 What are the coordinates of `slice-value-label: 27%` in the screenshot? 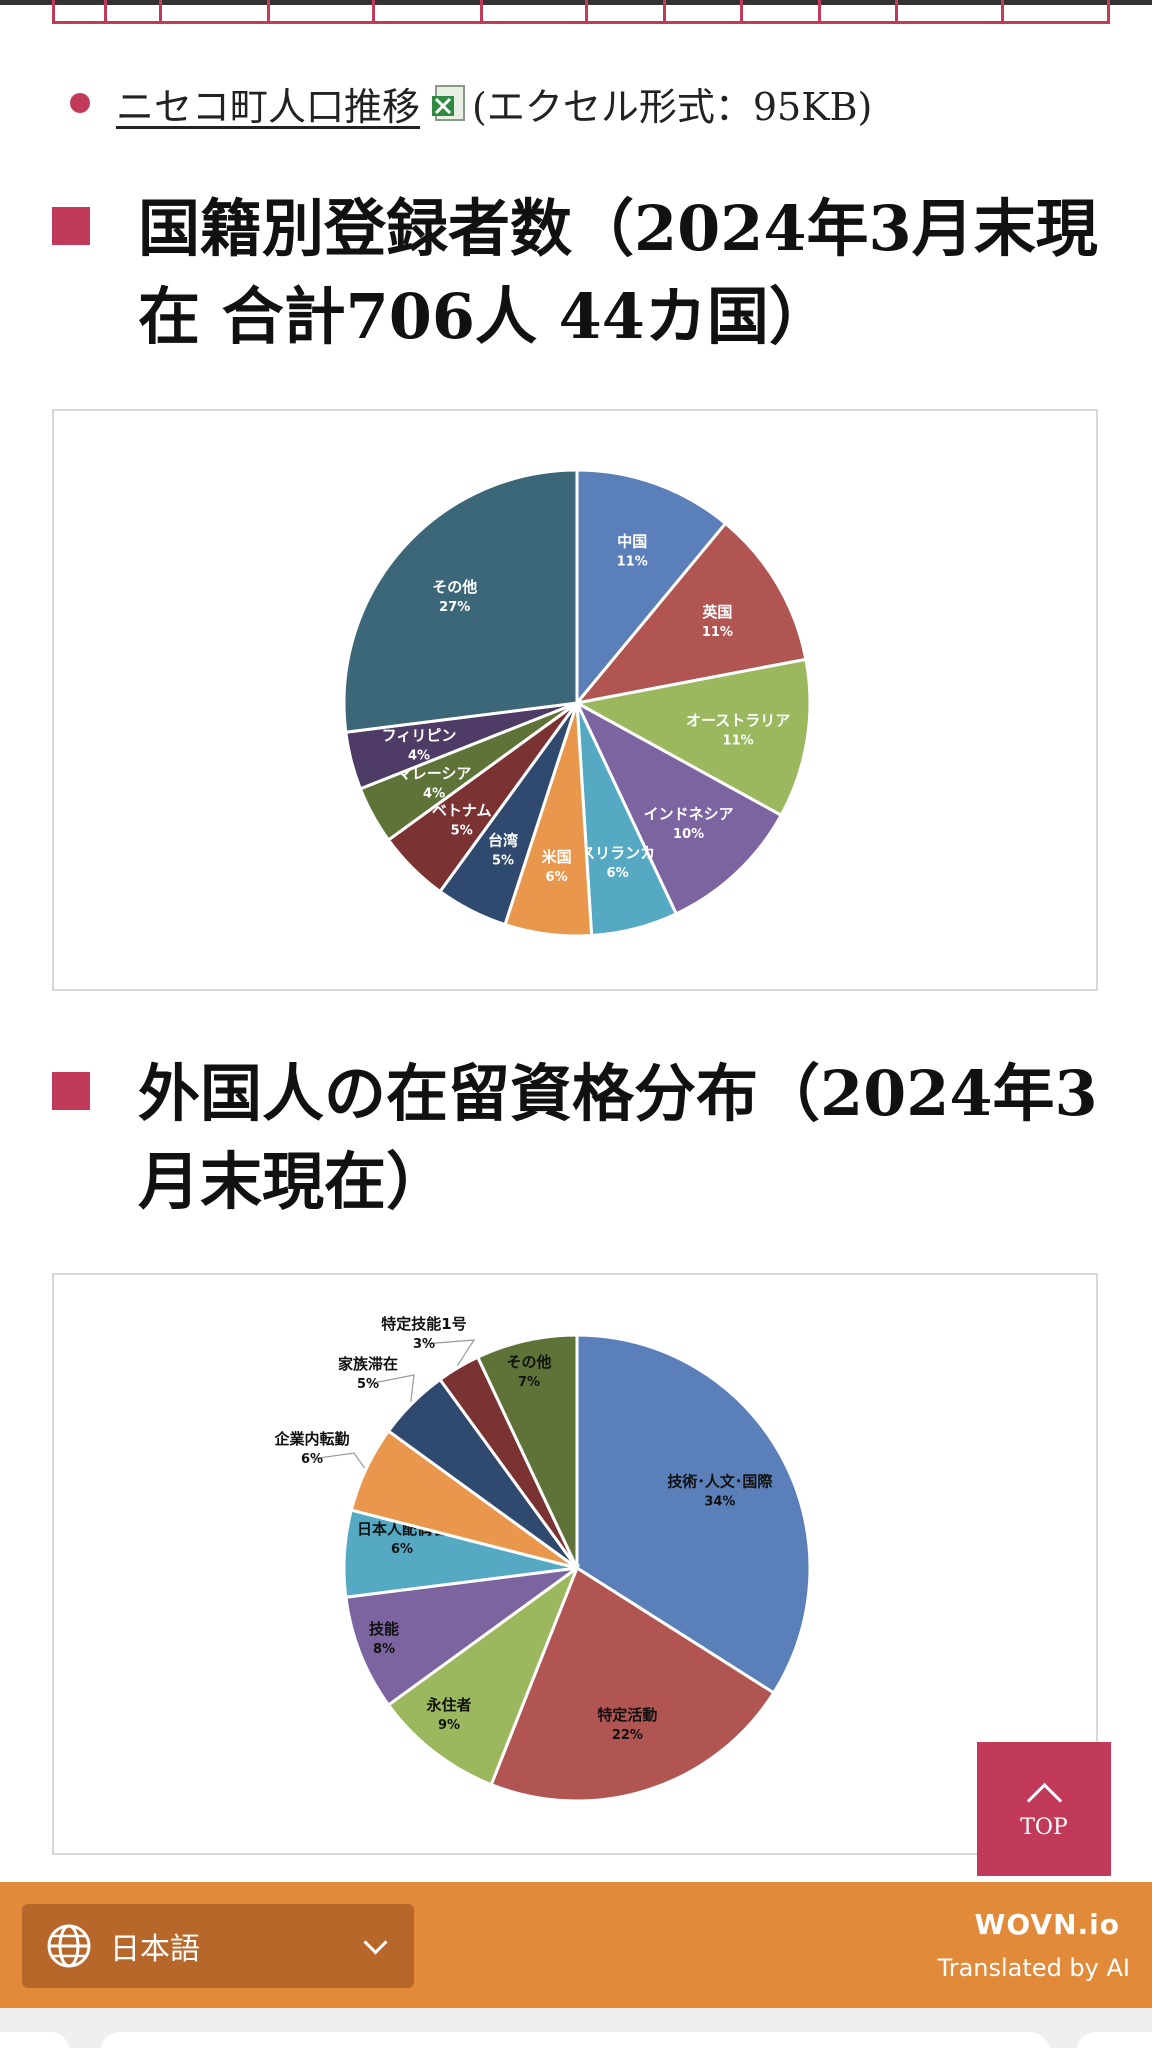 It's located at (454, 607).